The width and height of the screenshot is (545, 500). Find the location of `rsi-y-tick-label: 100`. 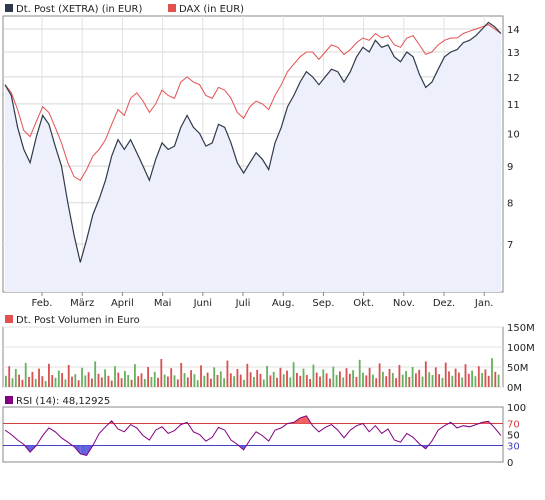

rsi-y-tick-label: 100 is located at coordinates (516, 408).